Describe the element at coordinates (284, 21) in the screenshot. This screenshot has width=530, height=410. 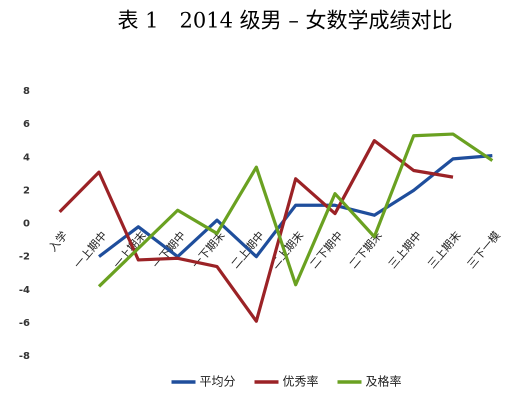
I see `chart-title: 表 1 2014 级男 – 女数学成绩对比` at that location.